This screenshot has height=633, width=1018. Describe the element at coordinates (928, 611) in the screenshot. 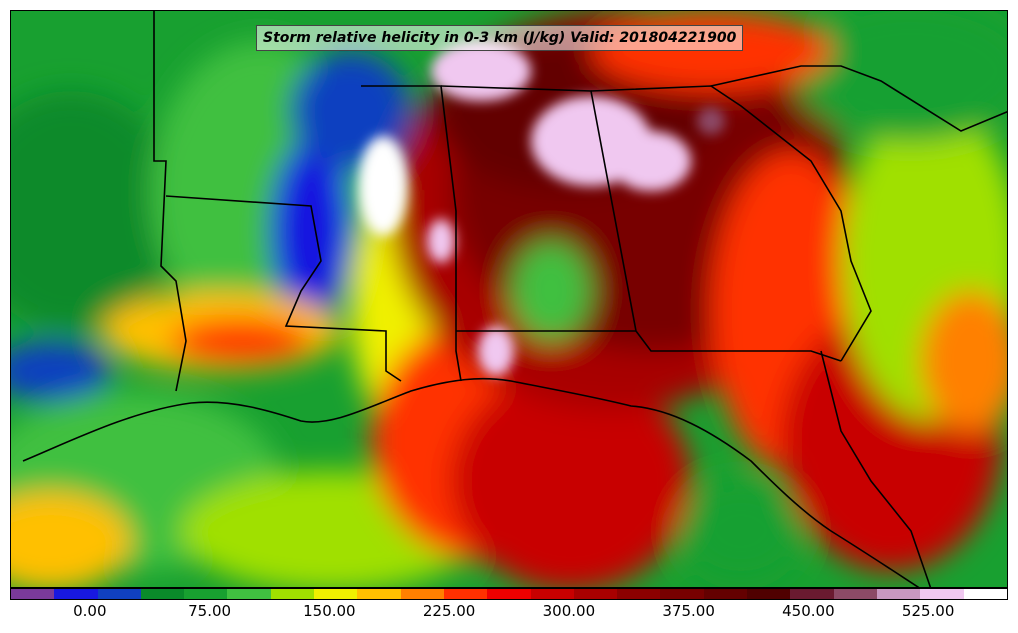

I see `colorbar-tick-label: 525.00` at that location.